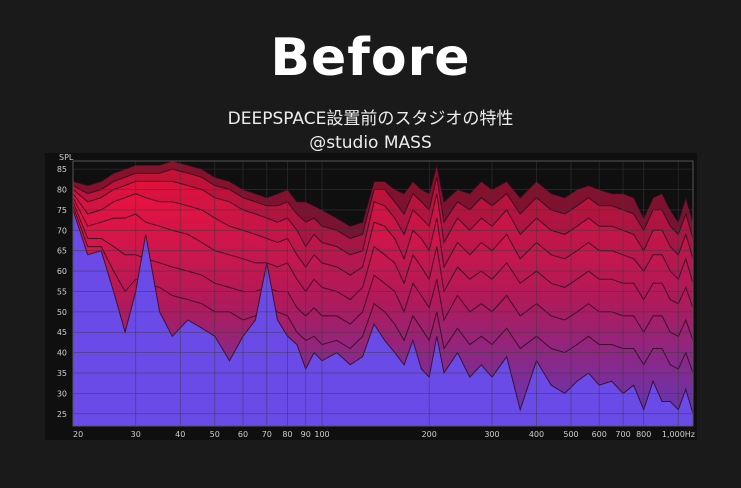 This screenshot has width=741, height=488. Describe the element at coordinates (678, 434) in the screenshot. I see `x-tick-label: 1,000Hz` at that location.